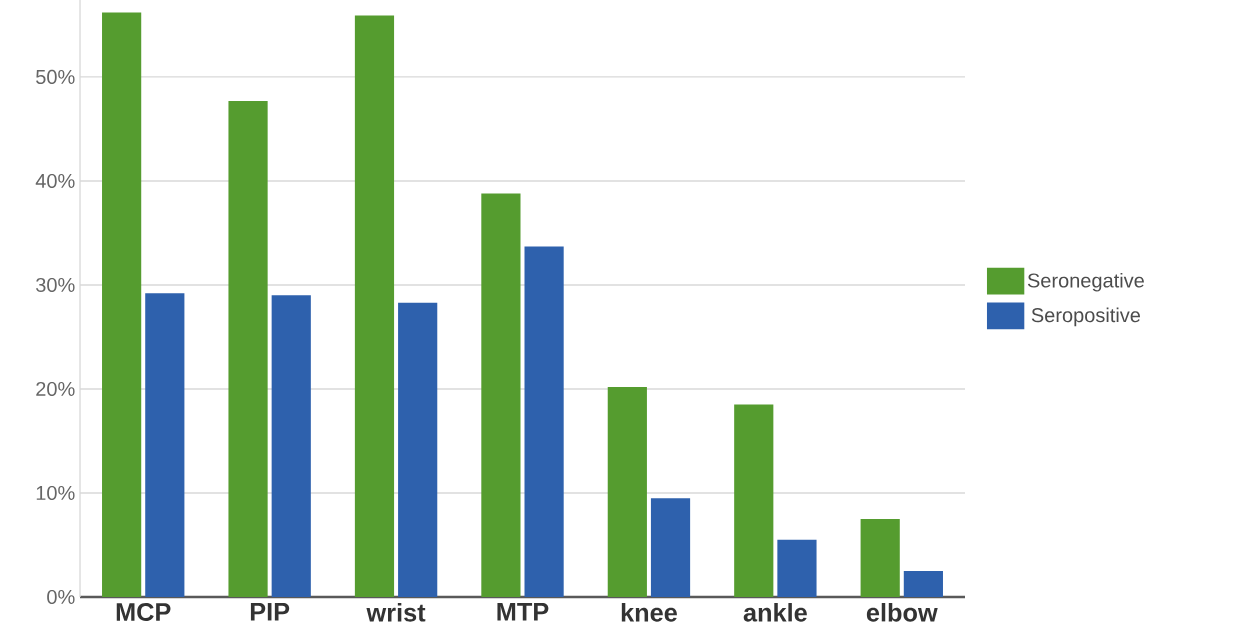 This screenshot has width=1254, height=641. Describe the element at coordinates (270, 612) in the screenshot. I see `x-tick-label: PIP` at that location.